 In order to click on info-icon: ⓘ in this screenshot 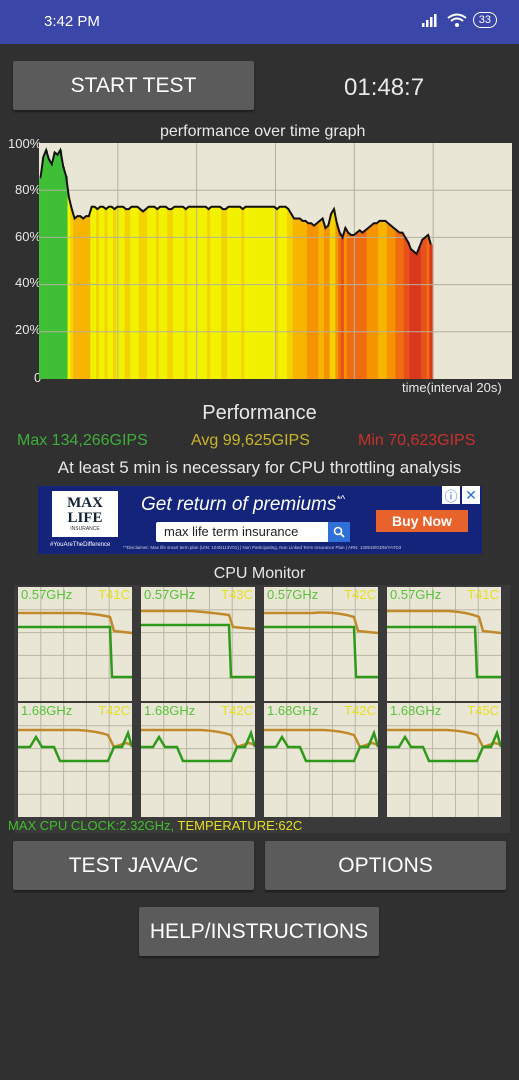, I will do `click(451, 495)`.